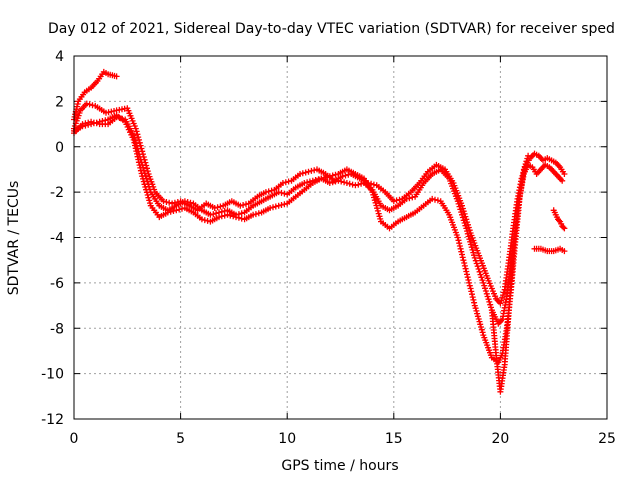 The height and width of the screenshot is (480, 640). Describe the element at coordinates (339, 466) in the screenshot. I see `x-axis-label: GPS time / hours` at that location.